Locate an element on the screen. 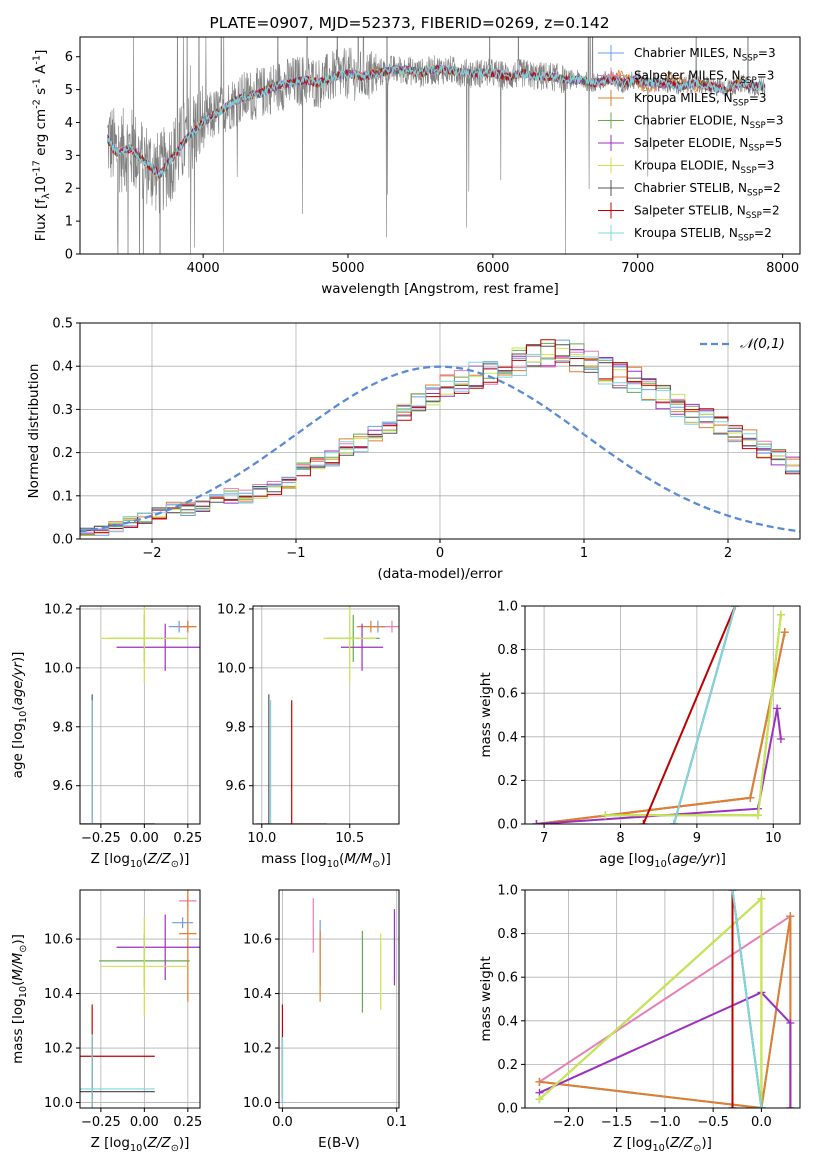 Image resolution: width=819 pixels, height=1170 pixels. x-tick-label: −2.0 is located at coordinates (569, 1122).